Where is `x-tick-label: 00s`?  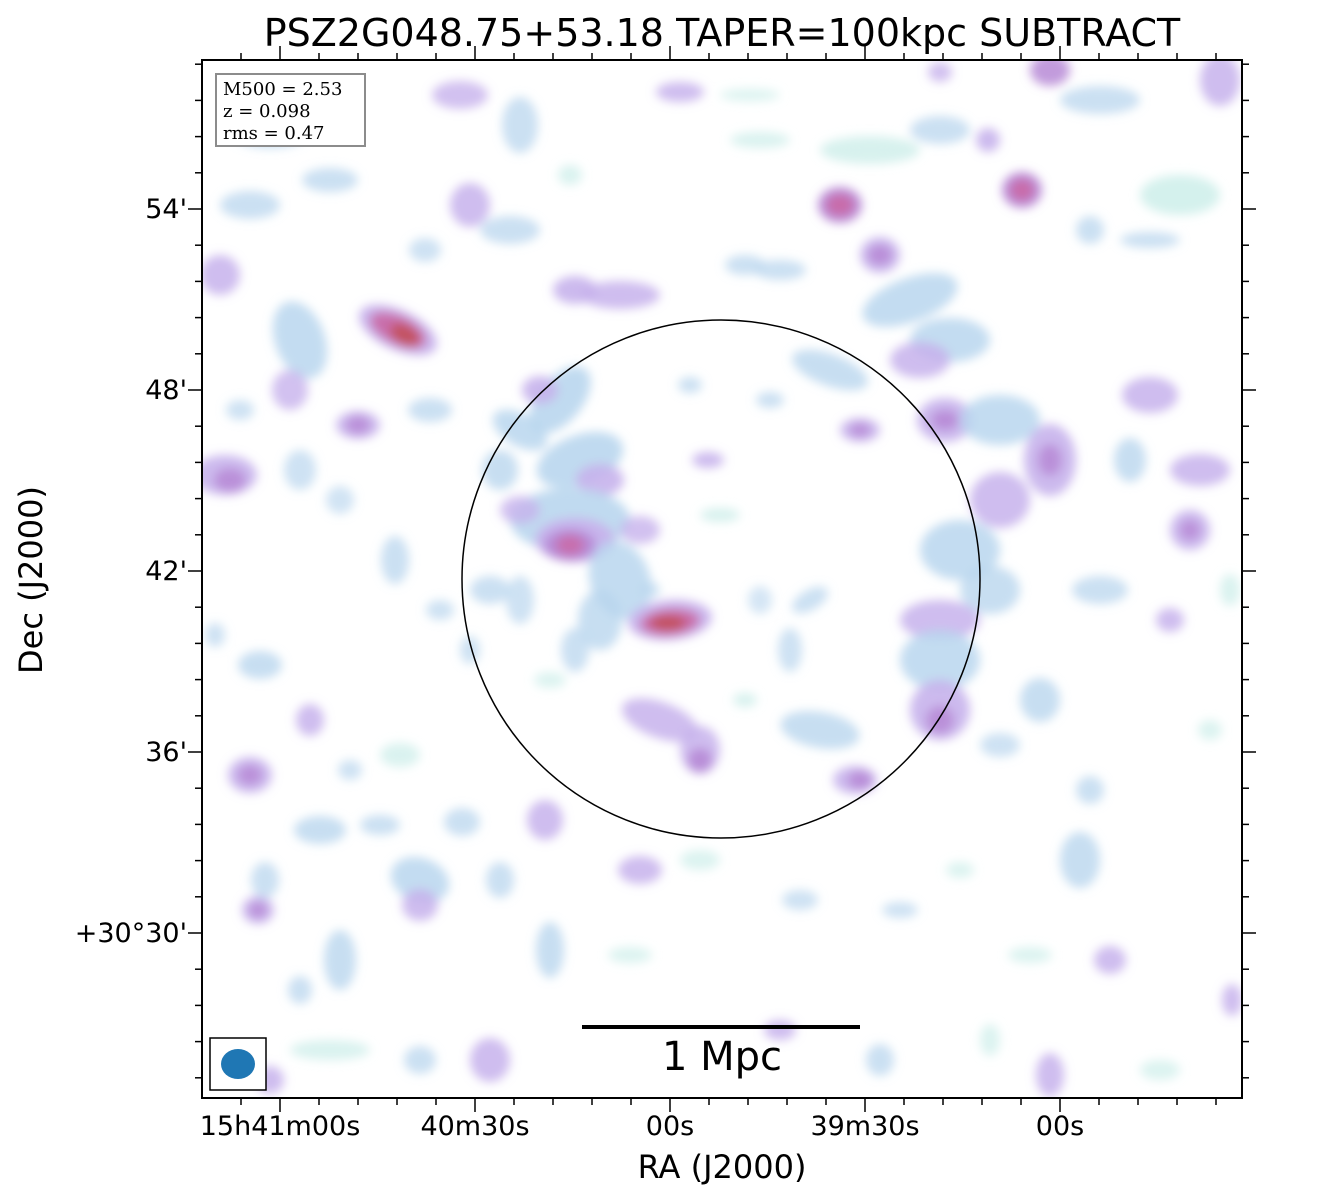 x-tick-label: 00s is located at coordinates (1060, 1126).